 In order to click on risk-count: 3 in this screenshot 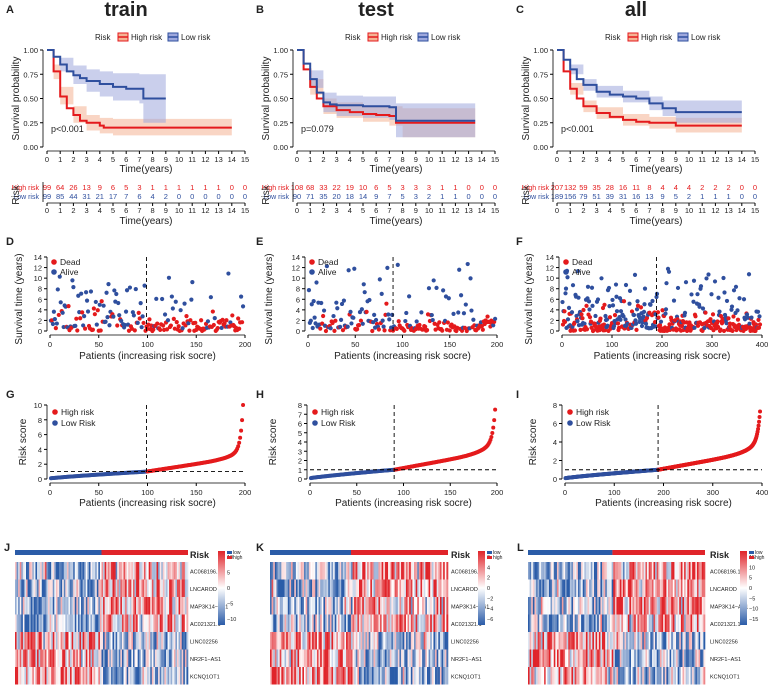, I will do `click(429, 187)`.